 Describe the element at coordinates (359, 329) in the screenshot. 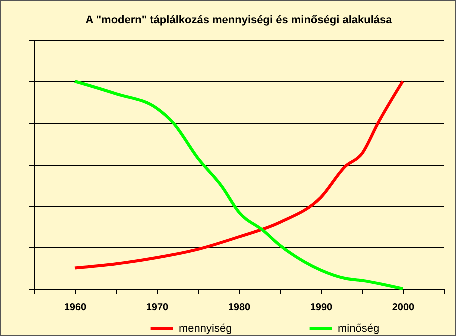

I see `legend-label: minőség` at that location.